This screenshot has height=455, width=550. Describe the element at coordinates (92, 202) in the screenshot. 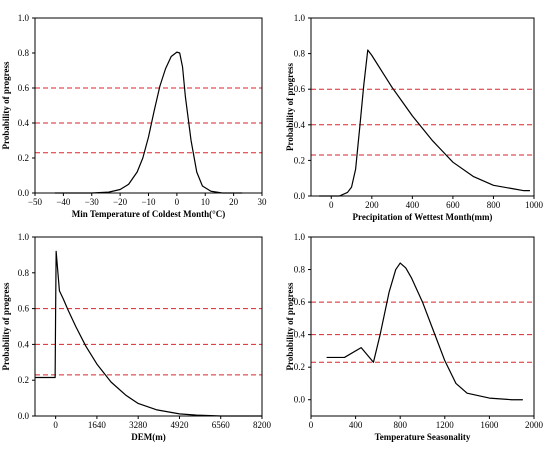

I see `x-tick-label: −30` at that location.